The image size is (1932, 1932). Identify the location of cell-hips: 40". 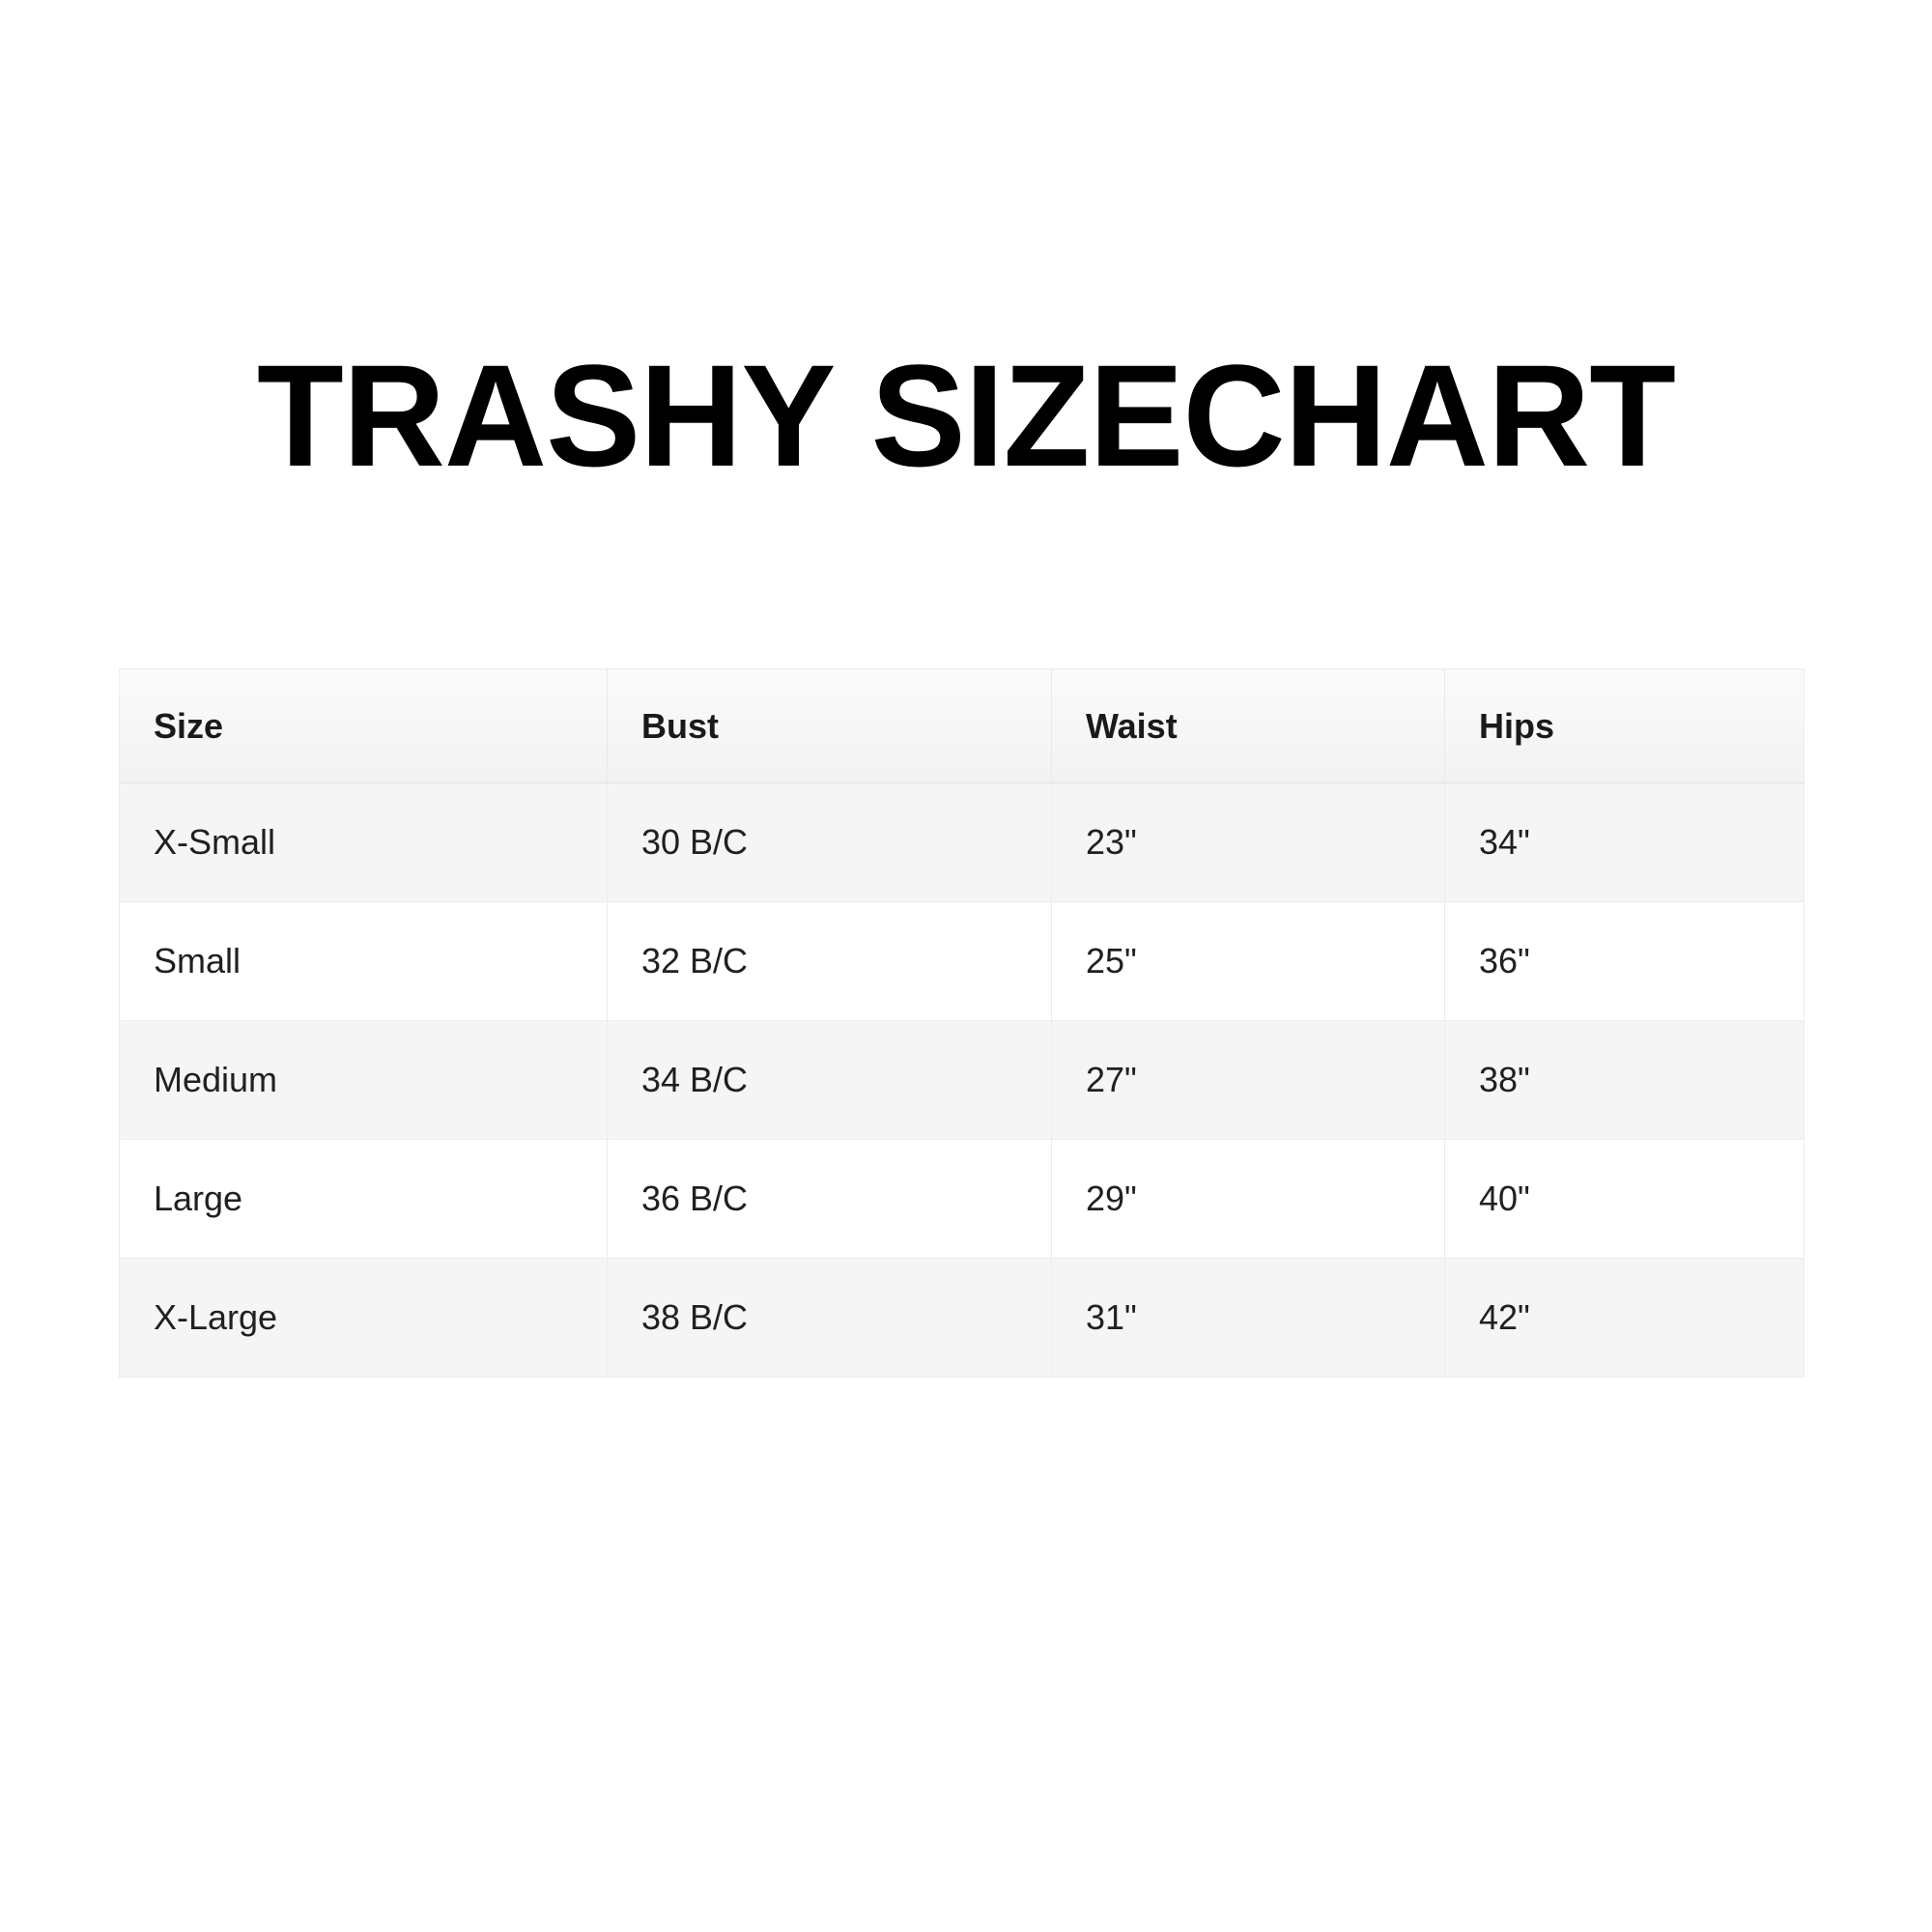
(1624, 1199).